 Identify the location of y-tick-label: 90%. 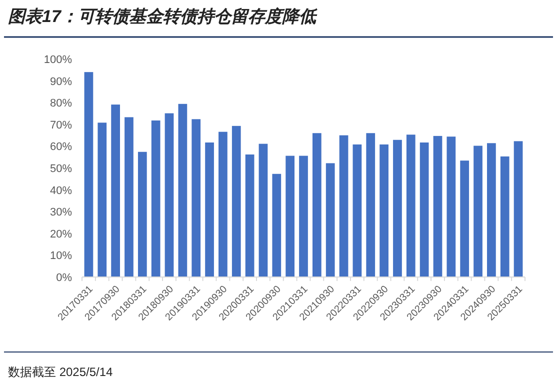
(61, 82).